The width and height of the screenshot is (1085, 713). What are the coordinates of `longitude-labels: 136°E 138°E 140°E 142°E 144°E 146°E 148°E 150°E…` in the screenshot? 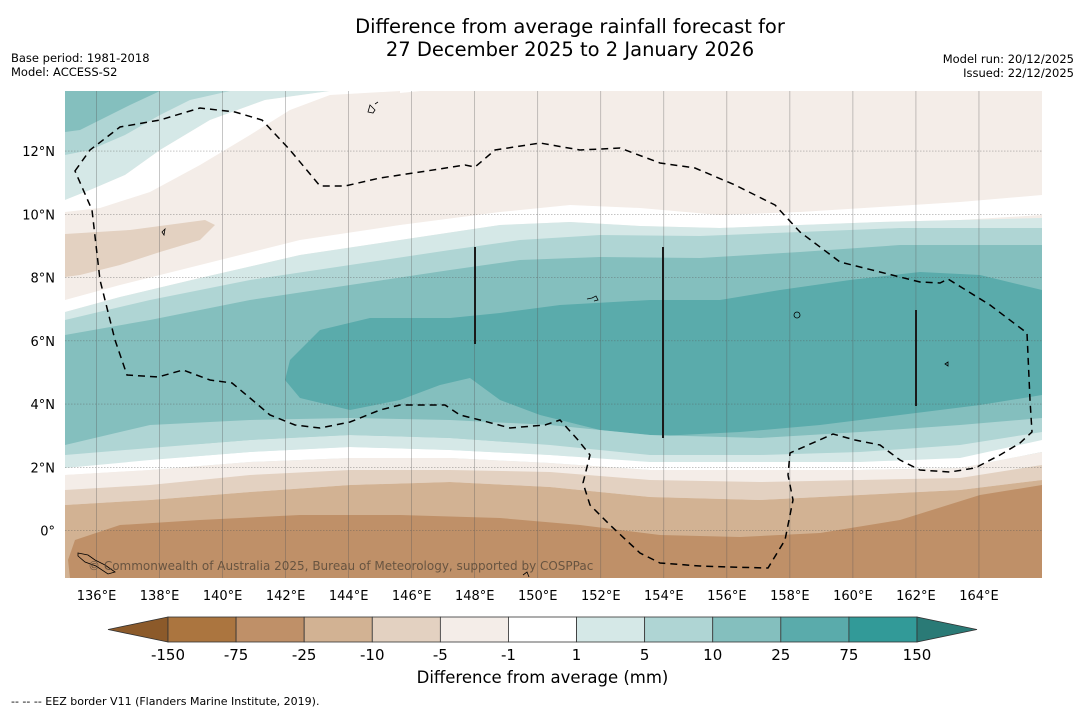 It's located at (538, 596).